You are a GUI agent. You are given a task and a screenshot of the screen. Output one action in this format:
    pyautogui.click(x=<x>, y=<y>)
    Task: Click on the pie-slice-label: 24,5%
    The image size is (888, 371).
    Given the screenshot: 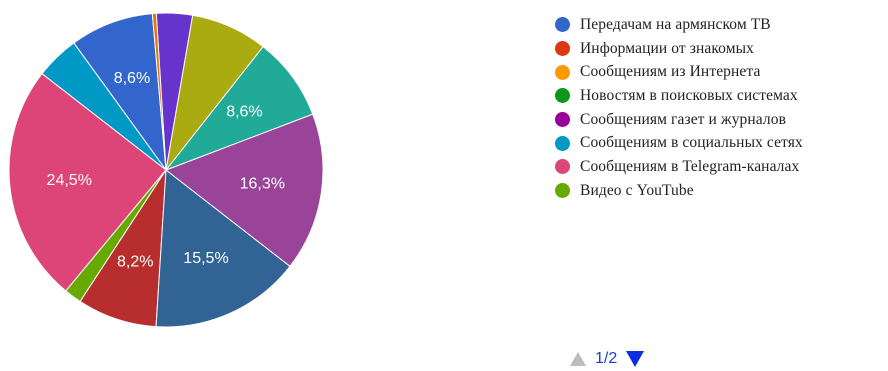 What is the action you would take?
    pyautogui.click(x=69, y=180)
    